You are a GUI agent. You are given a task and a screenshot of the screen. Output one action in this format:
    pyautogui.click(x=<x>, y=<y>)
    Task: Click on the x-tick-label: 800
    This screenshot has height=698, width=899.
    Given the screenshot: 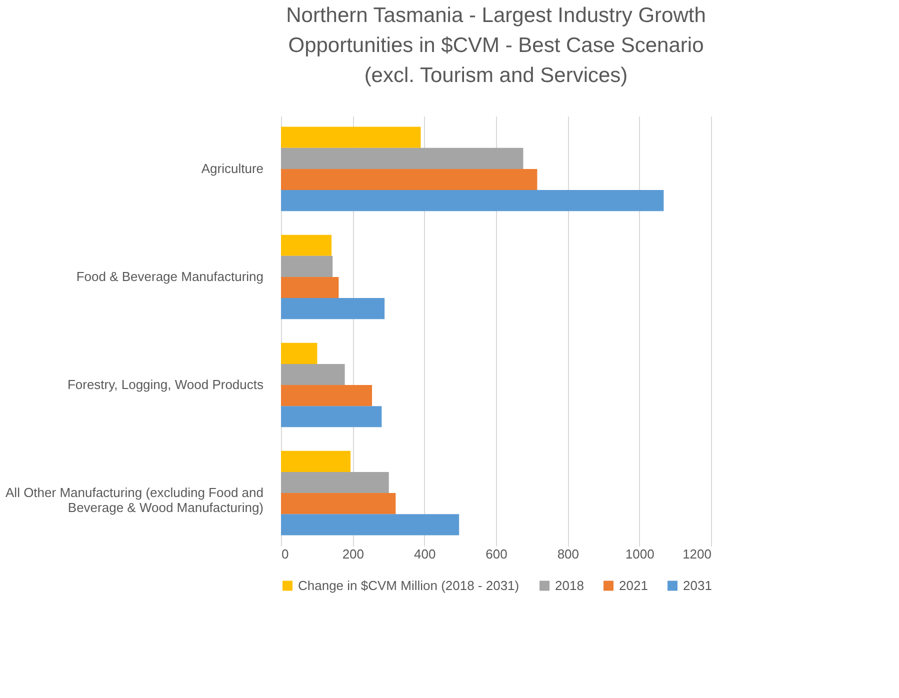 What is the action you would take?
    pyautogui.click(x=568, y=554)
    